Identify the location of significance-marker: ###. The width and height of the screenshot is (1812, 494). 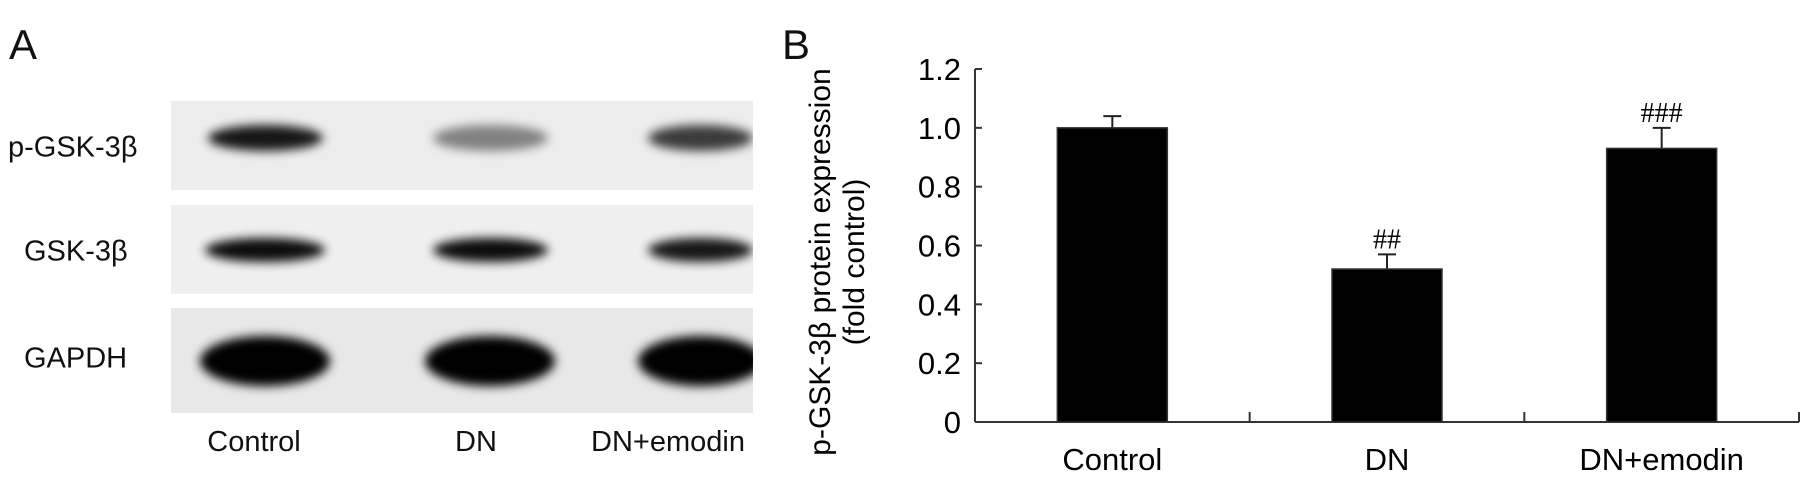
(1662, 113).